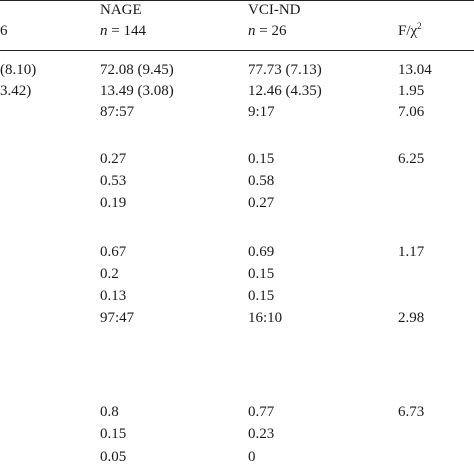 The height and width of the screenshot is (474, 474). What do you see at coordinates (411, 252) in the screenshot?
I see `row-7-stat: 1.17` at bounding box center [411, 252].